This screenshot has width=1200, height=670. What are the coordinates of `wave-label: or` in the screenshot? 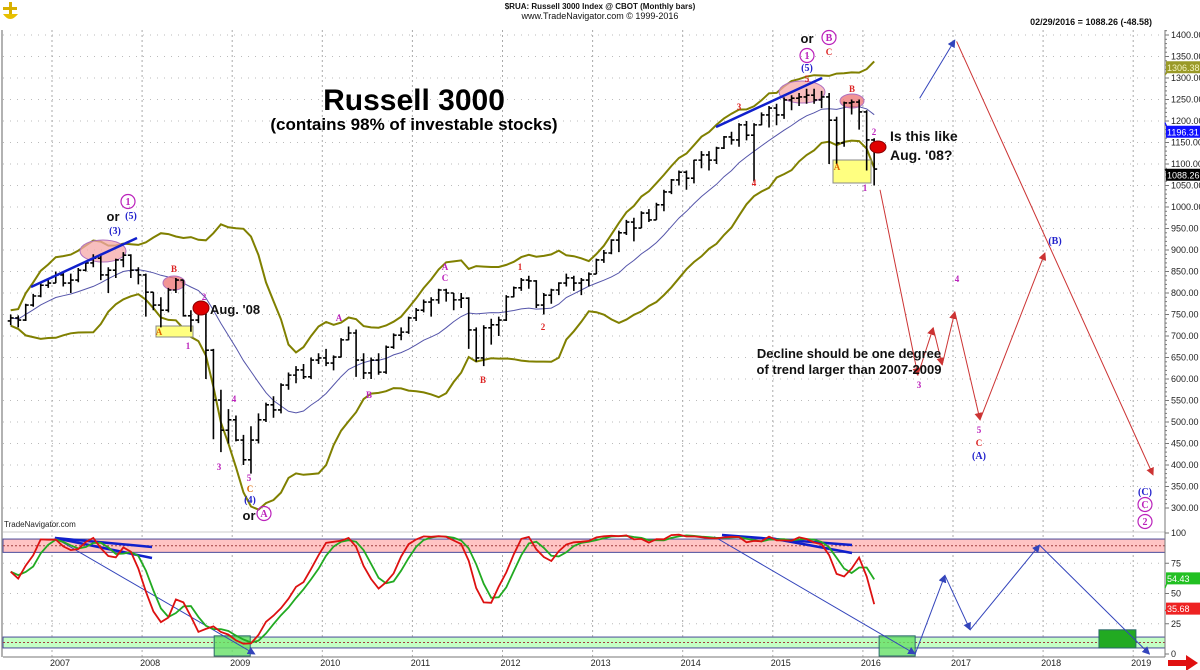 It's located at (249, 515).